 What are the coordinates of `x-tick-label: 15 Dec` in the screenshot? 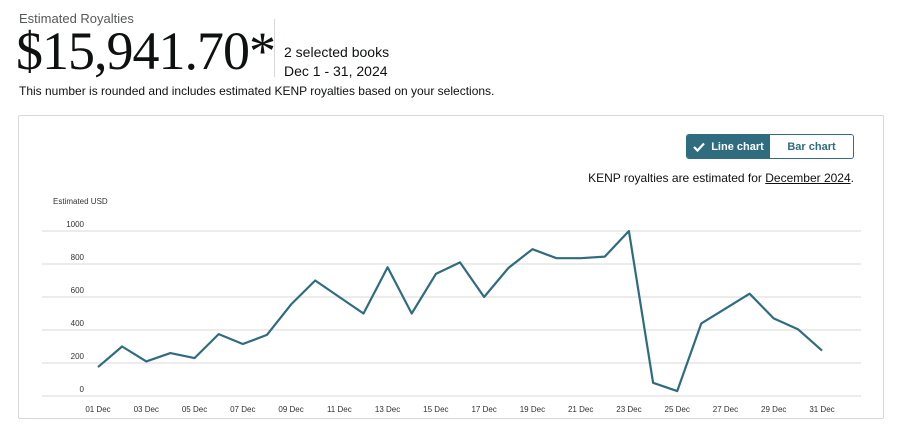 It's located at (435, 409).